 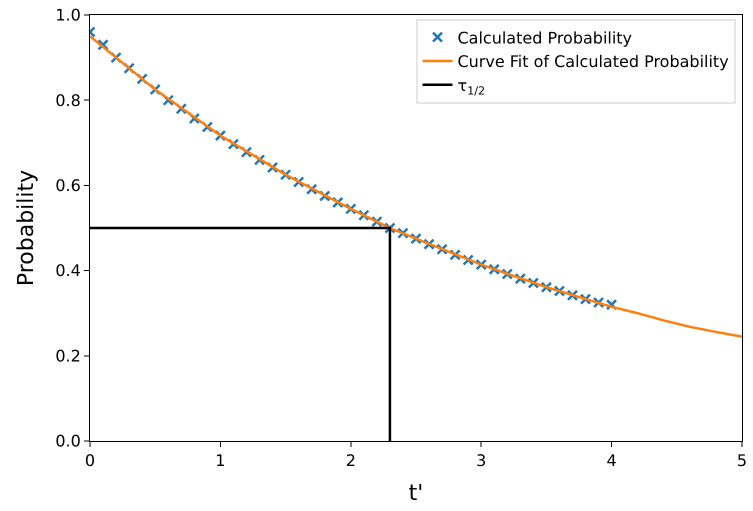 I want to click on y-tick-label: 0.6, so click(x=68, y=185).